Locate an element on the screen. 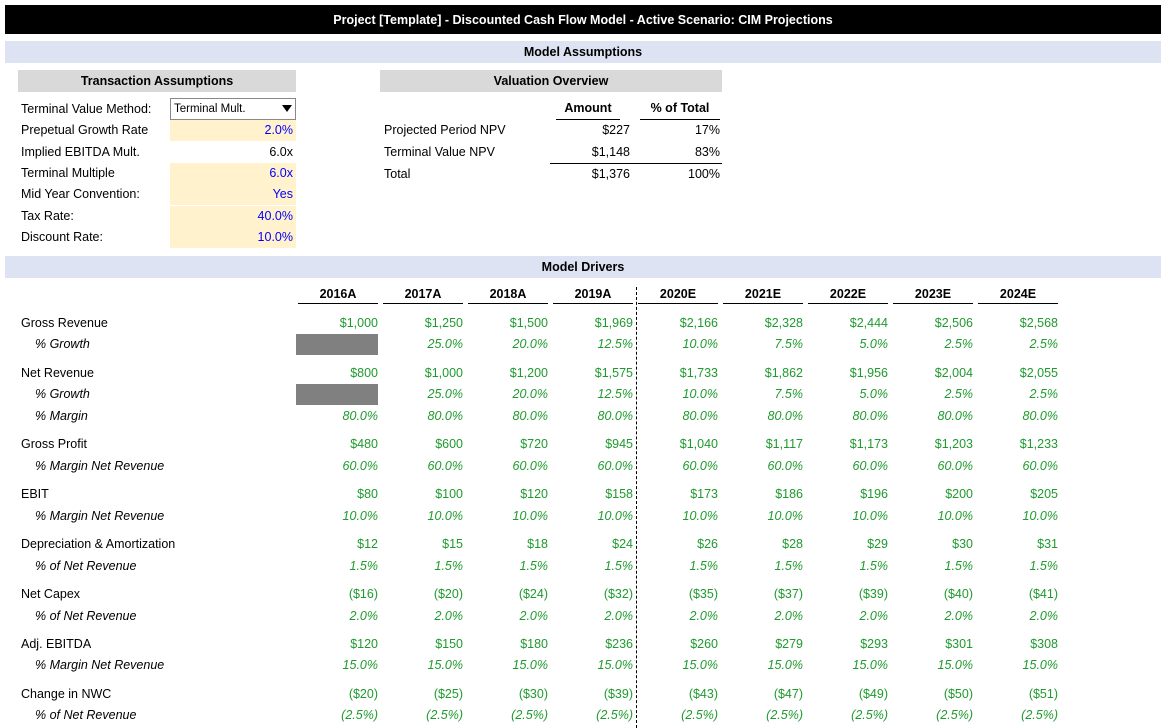 The height and width of the screenshot is (728, 1171). driver-cell: ($32) is located at coordinates (618, 594).